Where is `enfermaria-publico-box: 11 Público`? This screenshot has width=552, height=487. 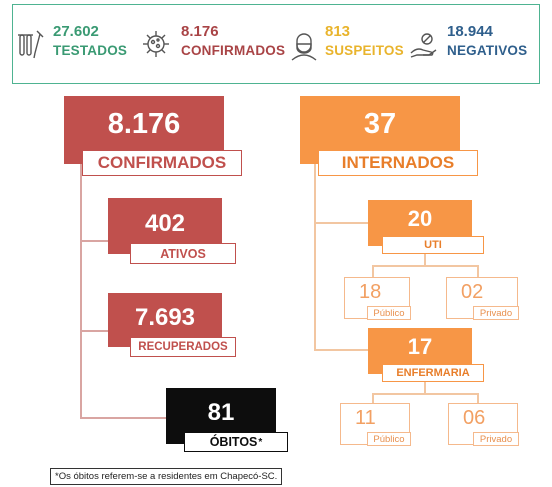
enfermaria-publico-box: 11 Público is located at coordinates (375, 424).